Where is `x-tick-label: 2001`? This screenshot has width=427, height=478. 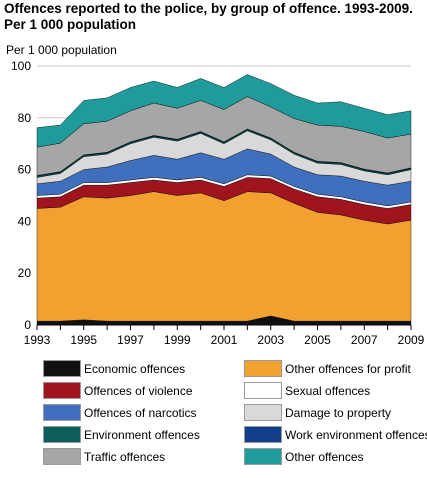
x-tick-label: 2001 is located at coordinates (224, 340).